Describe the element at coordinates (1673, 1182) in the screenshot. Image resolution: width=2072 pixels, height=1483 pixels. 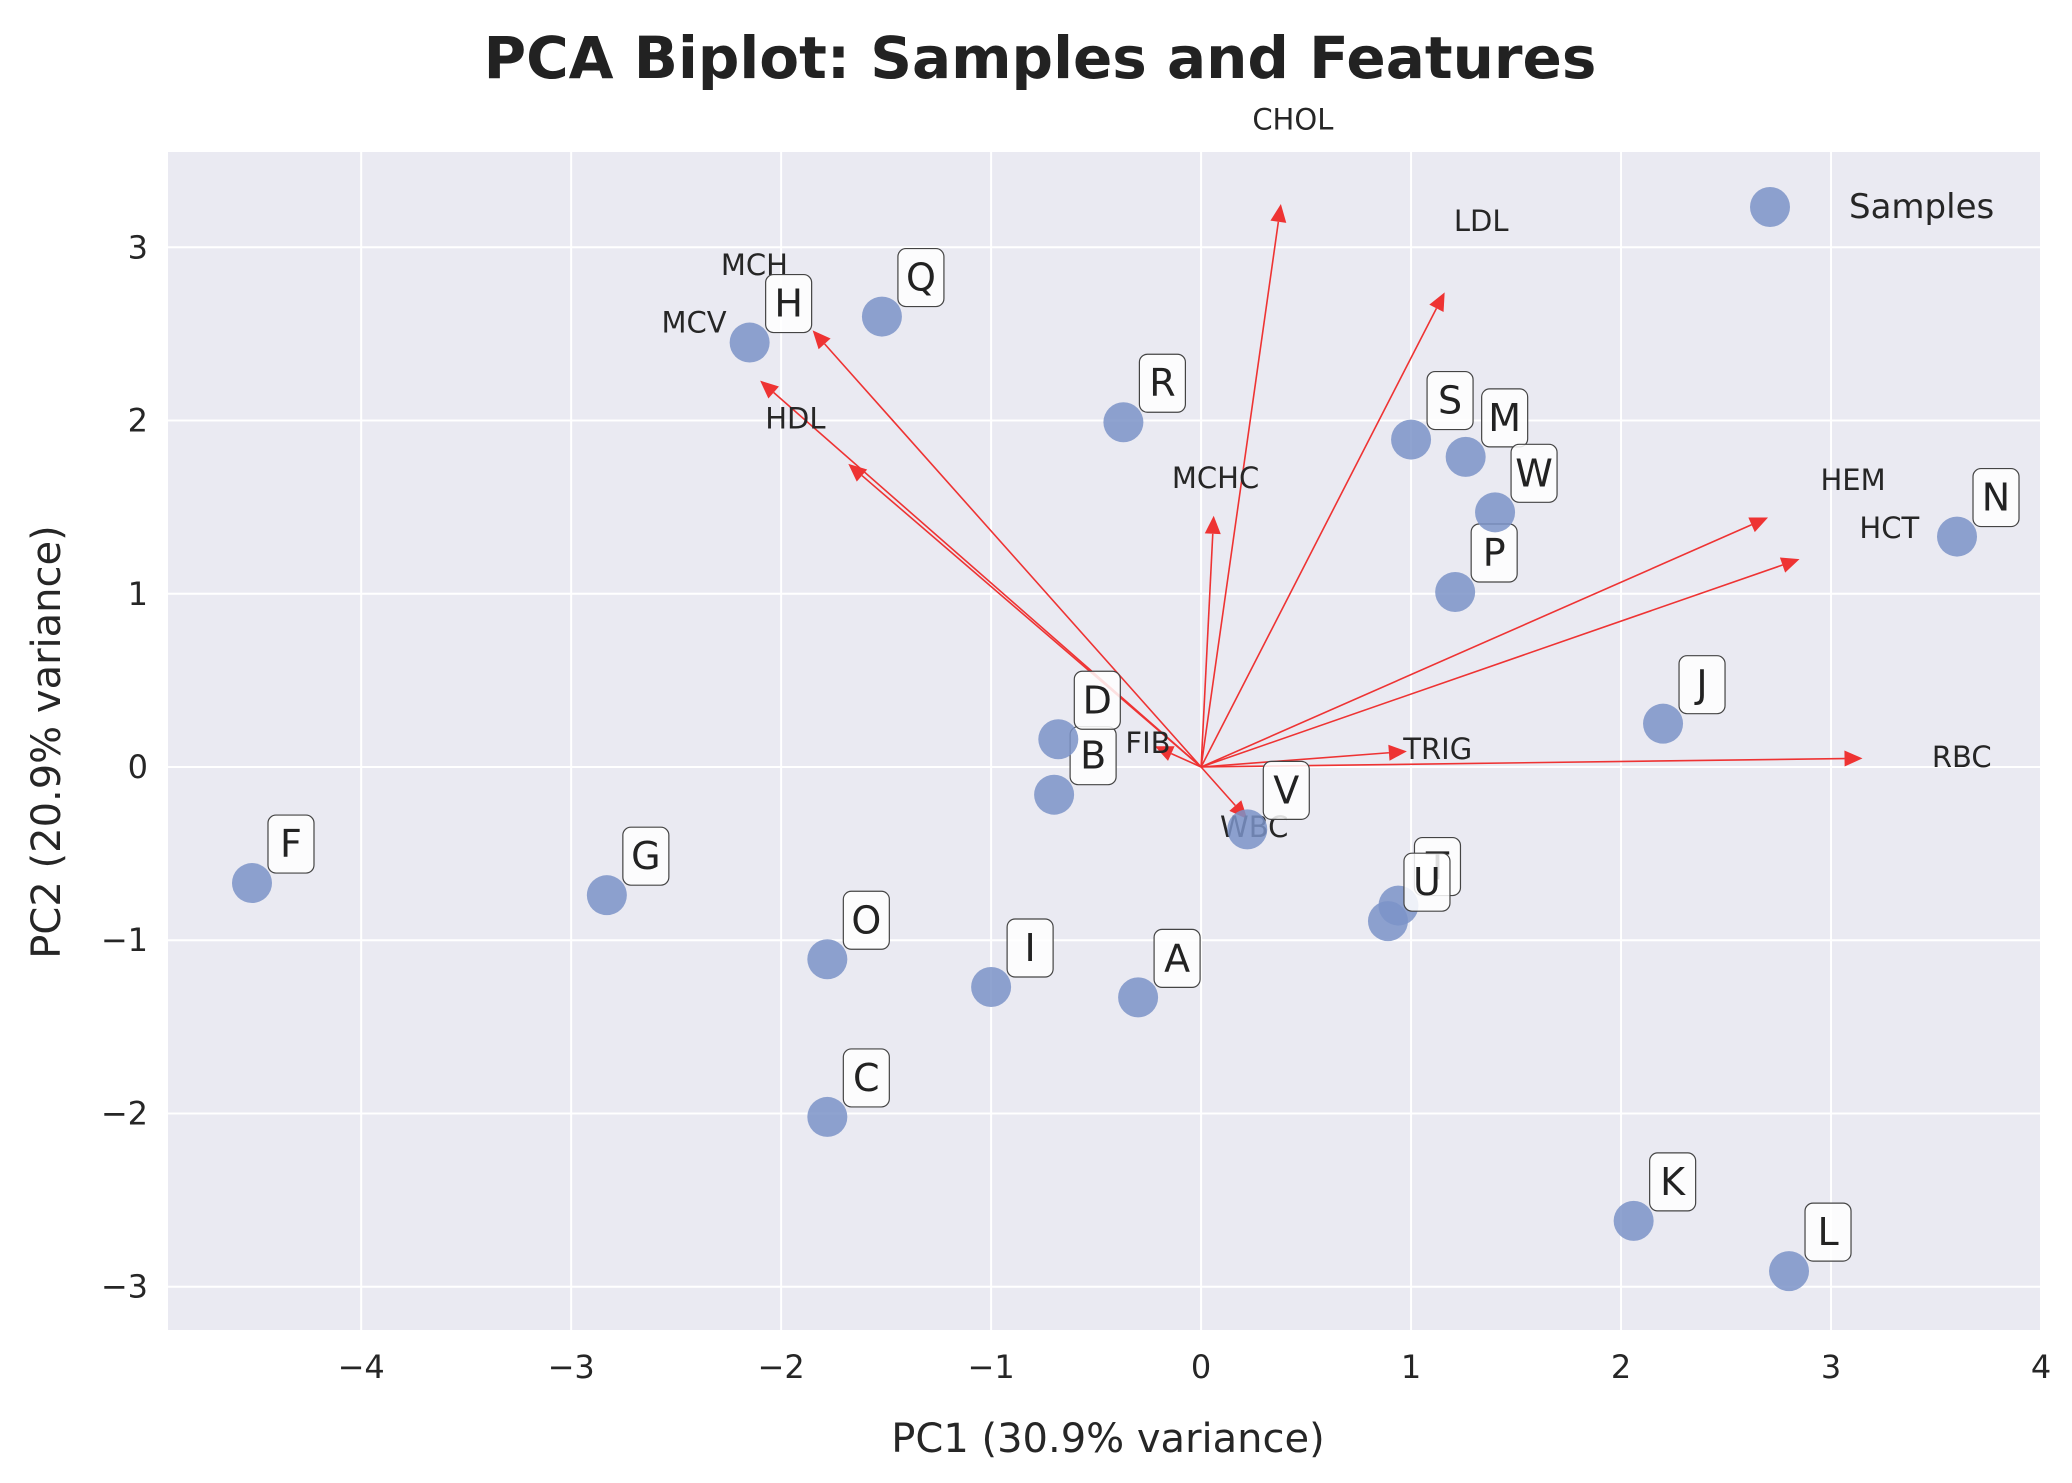
I see `sample-label-k: K` at that location.